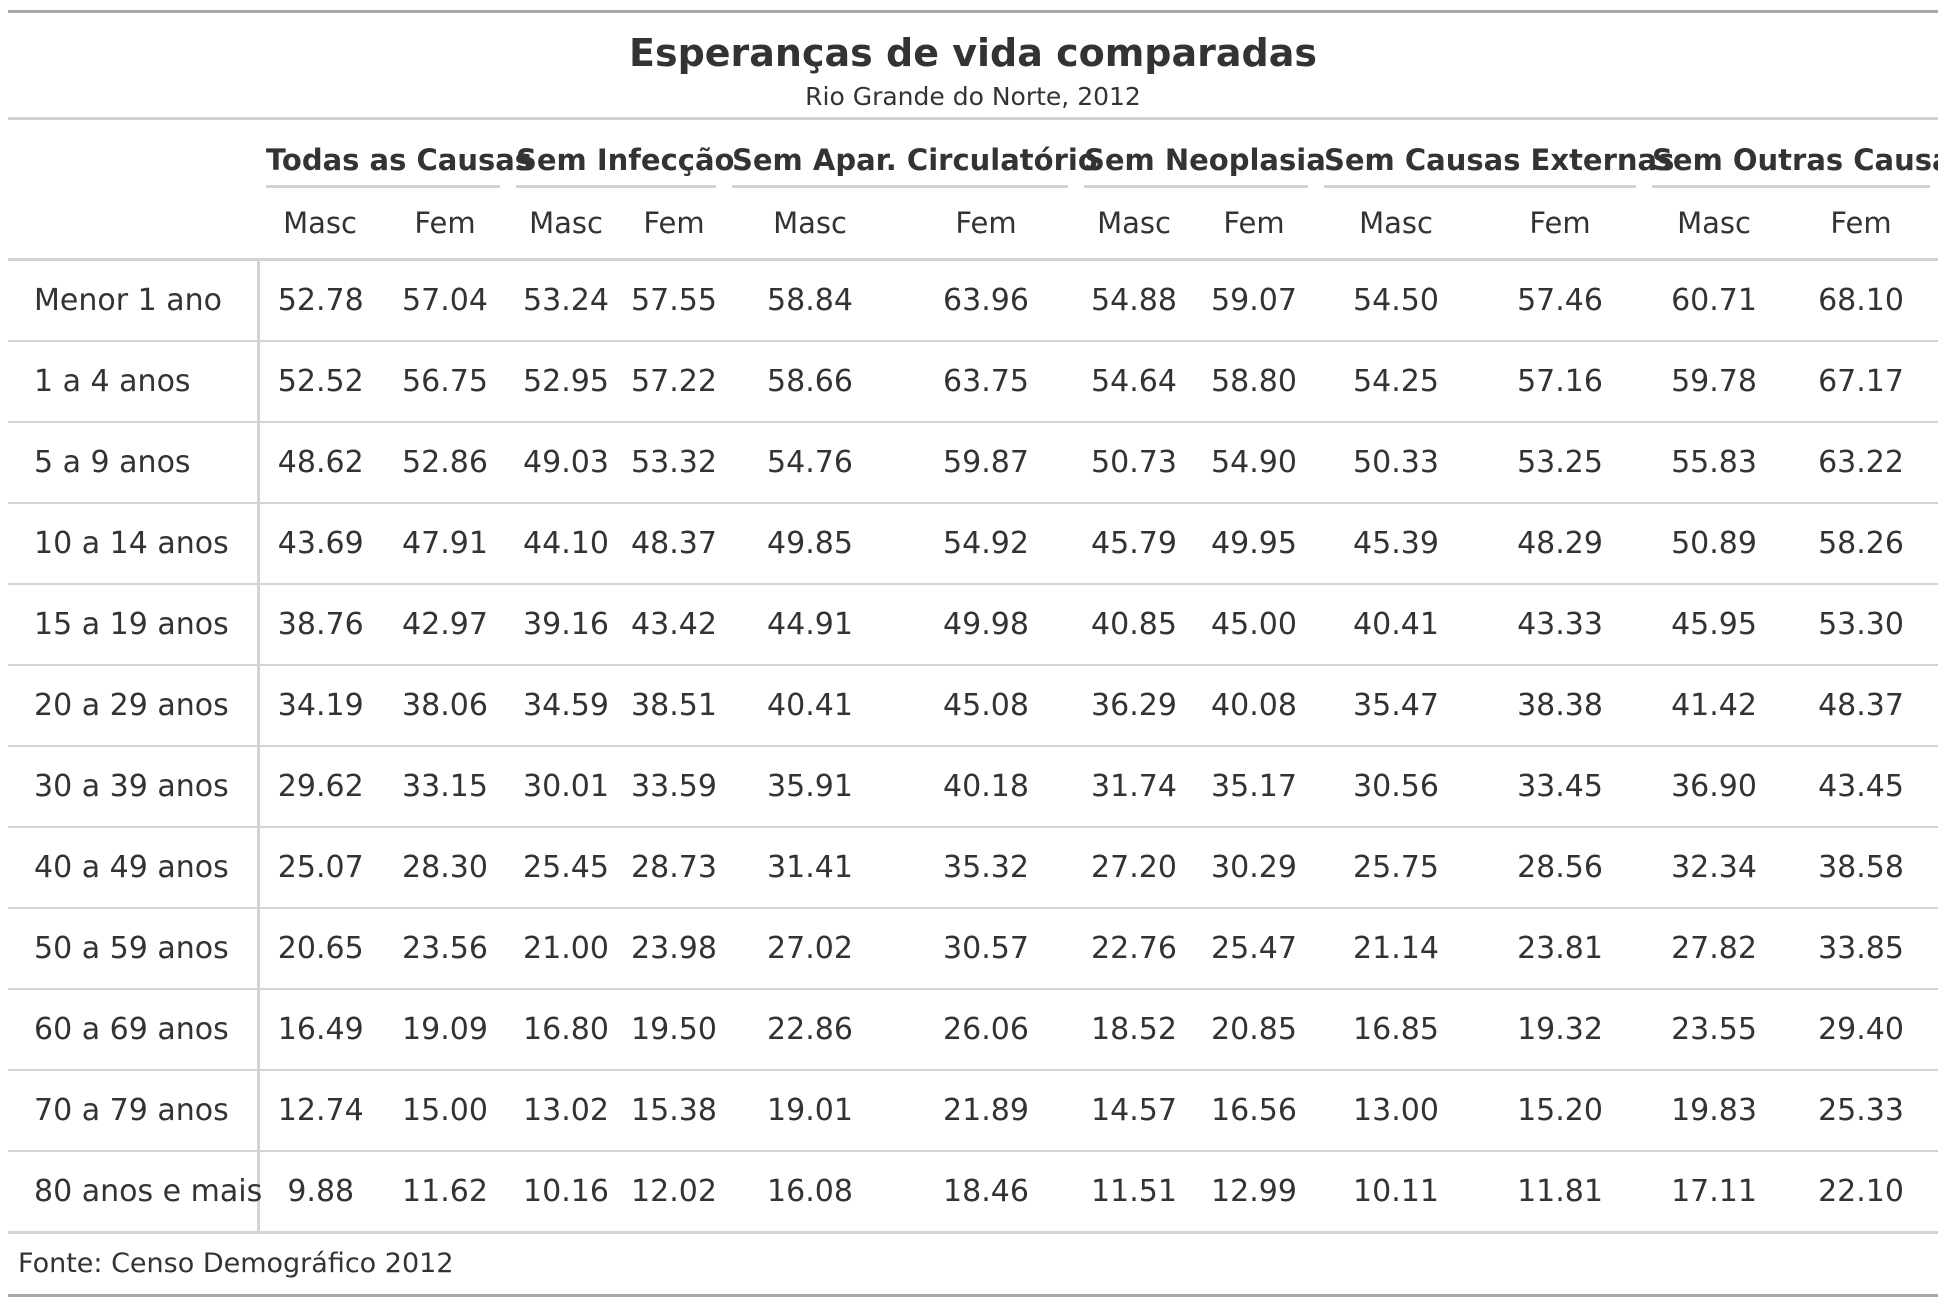  Describe the element at coordinates (445, 1192) in the screenshot. I see `table-cell: 11.62` at that location.